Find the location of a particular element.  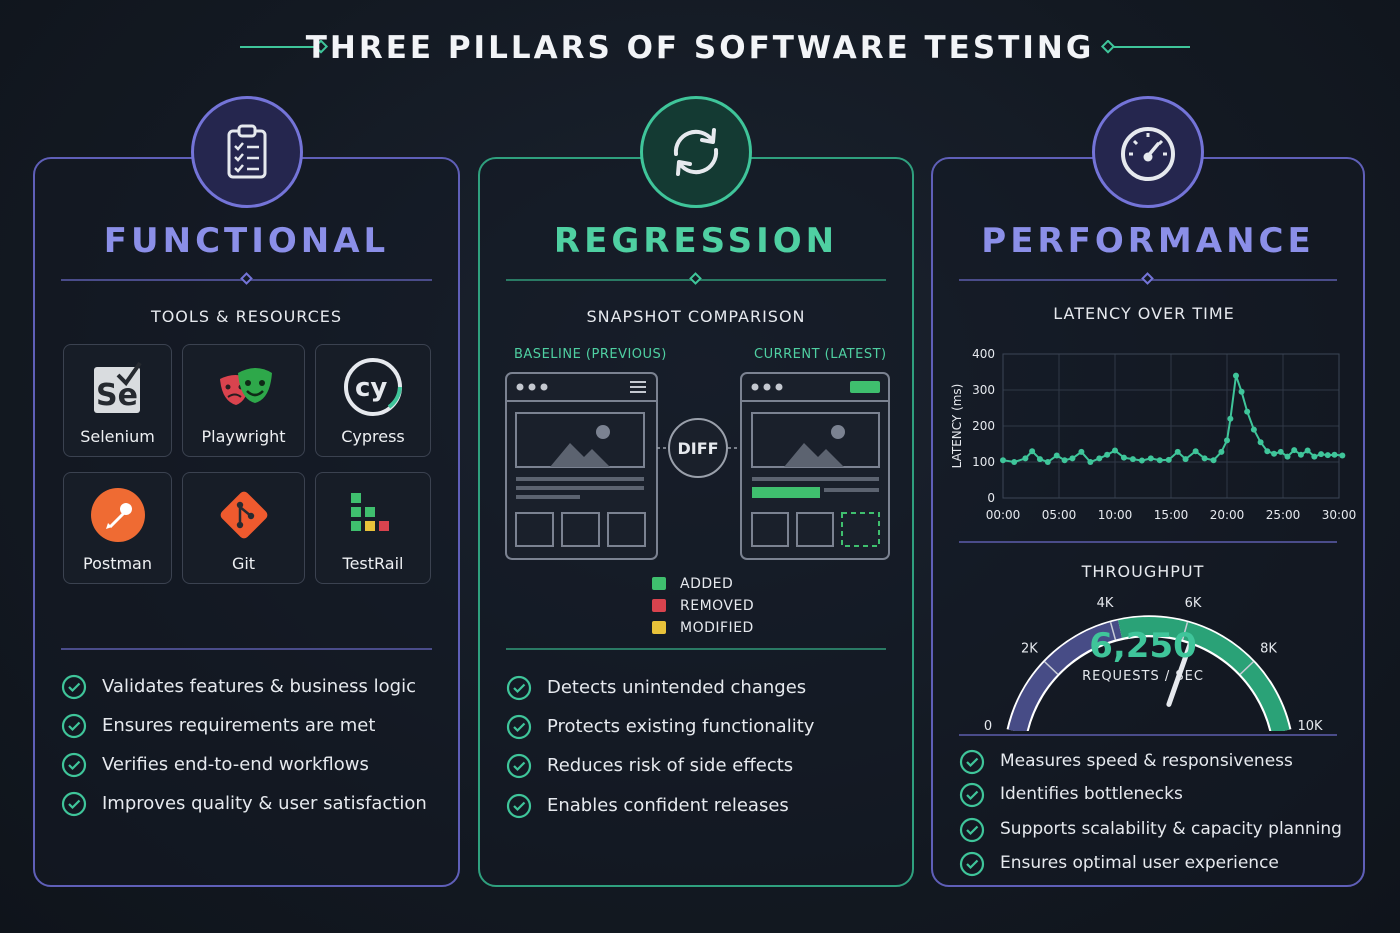

page-title: THREE PILLARS OF SOFTWARE TESTING is located at coordinates (700, 48).